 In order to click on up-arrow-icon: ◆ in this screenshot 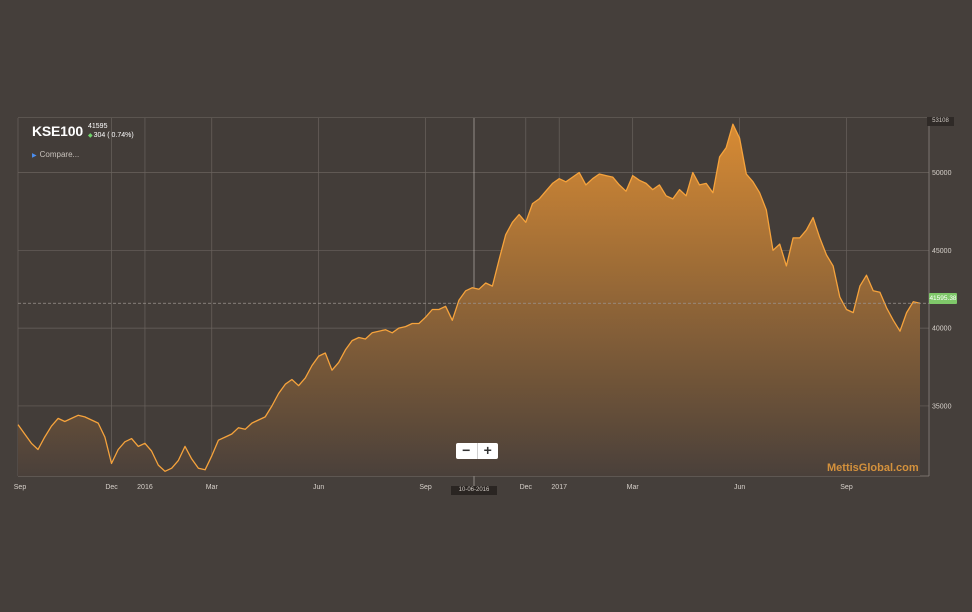, I will do `click(90, 136)`.